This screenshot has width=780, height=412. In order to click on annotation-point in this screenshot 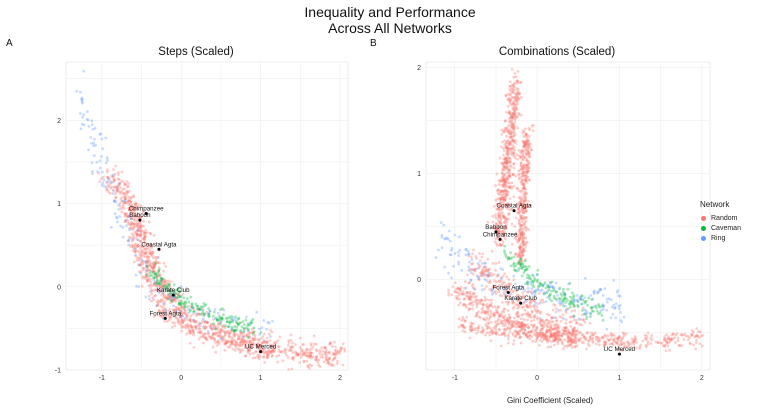, I will do `click(508, 292)`.